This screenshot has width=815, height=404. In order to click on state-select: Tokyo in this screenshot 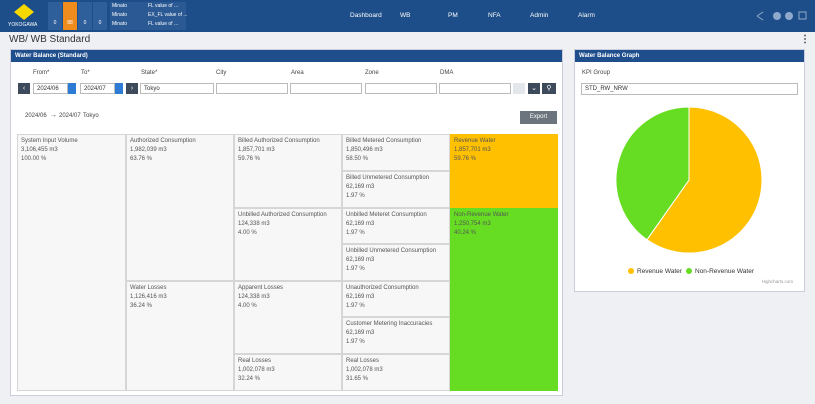, I will do `click(177, 88)`.